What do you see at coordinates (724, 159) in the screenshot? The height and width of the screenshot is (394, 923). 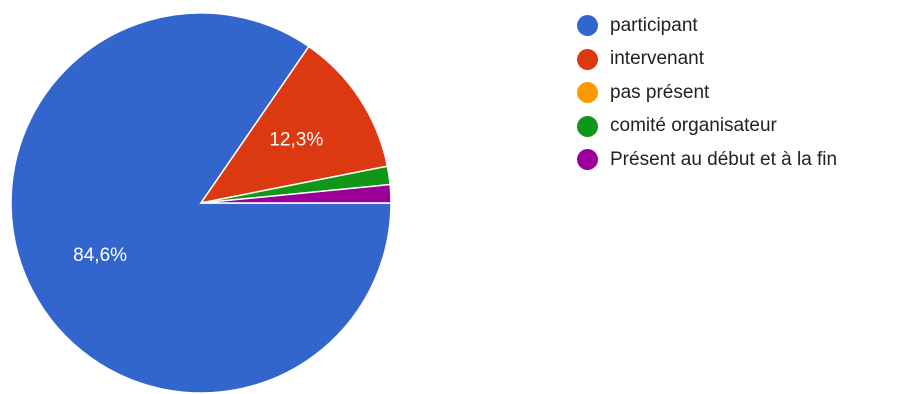 I see `legend-label: Présent au début et à la fin` at bounding box center [724, 159].